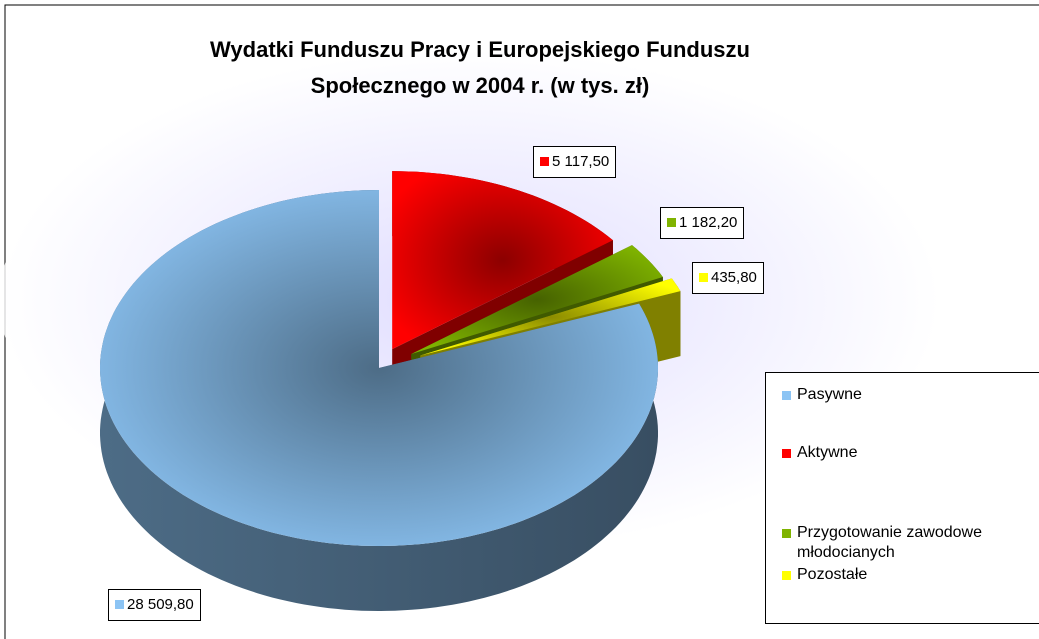  What do you see at coordinates (910, 395) in the screenshot?
I see `legend-entry: Pasywne` at bounding box center [910, 395].